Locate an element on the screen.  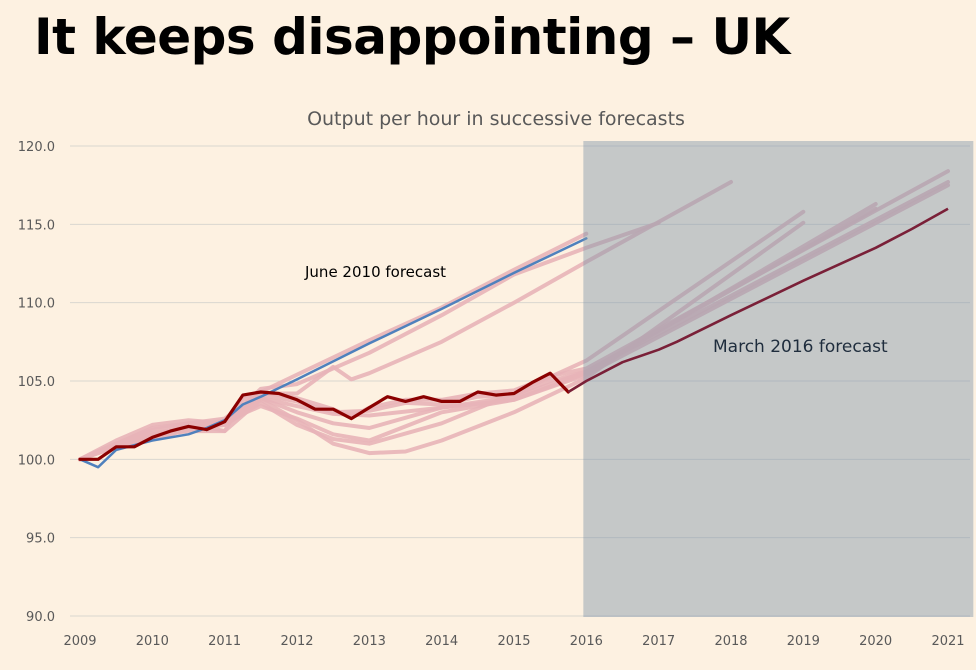
y-axis-ticks: 90.0 95.0 100.0 105.0 110.0 115.0 120.0 is located at coordinates (36, 382).